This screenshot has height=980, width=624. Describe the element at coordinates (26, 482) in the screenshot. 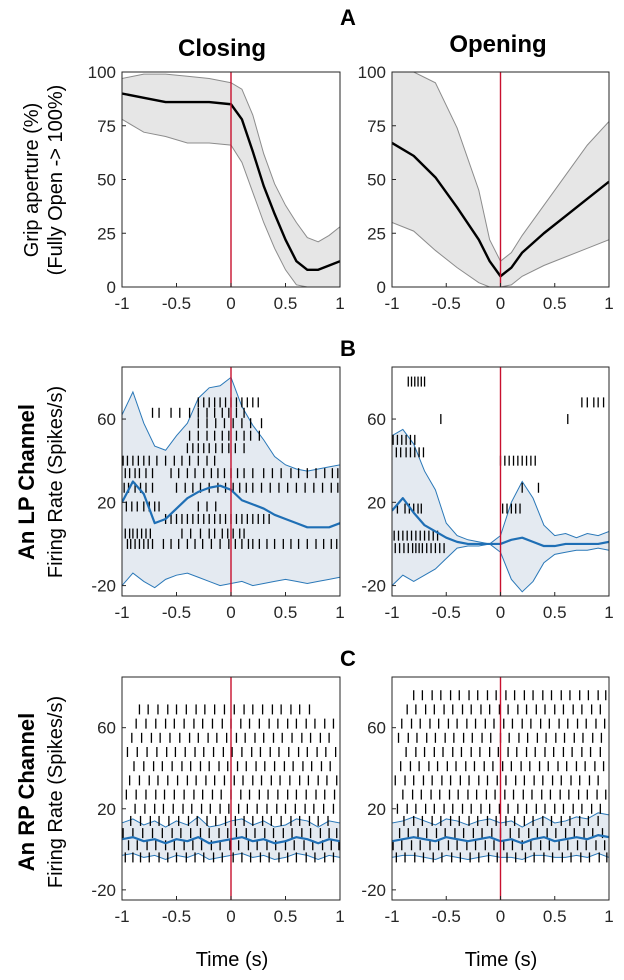

I see `row-b-ylabel-channel: An LP Channel` at that location.